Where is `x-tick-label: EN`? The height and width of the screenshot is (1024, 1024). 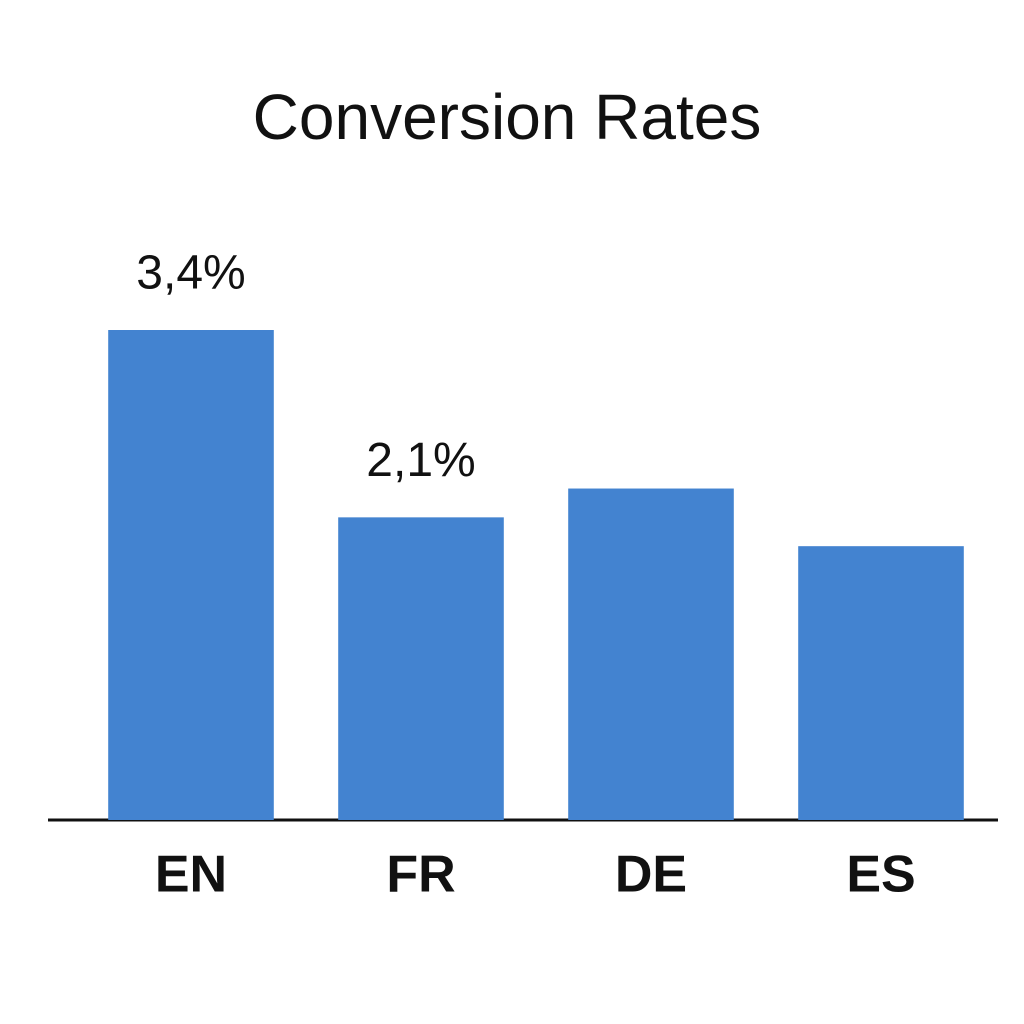
x-tick-label: EN is located at coordinates (191, 875).